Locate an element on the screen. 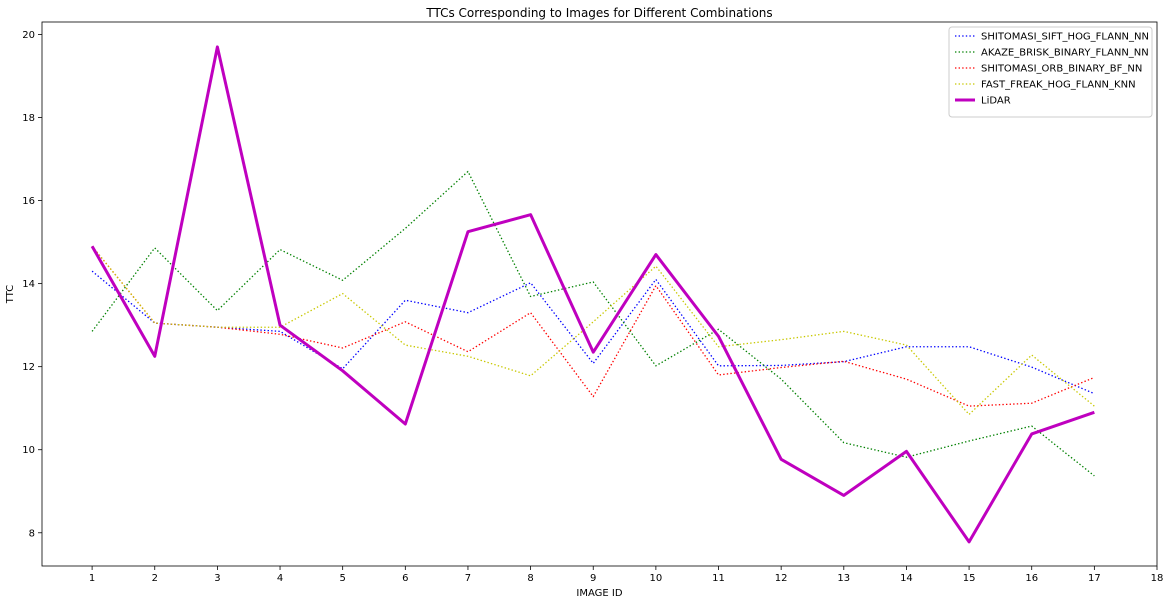  x-tick-label: 4 is located at coordinates (280, 578).